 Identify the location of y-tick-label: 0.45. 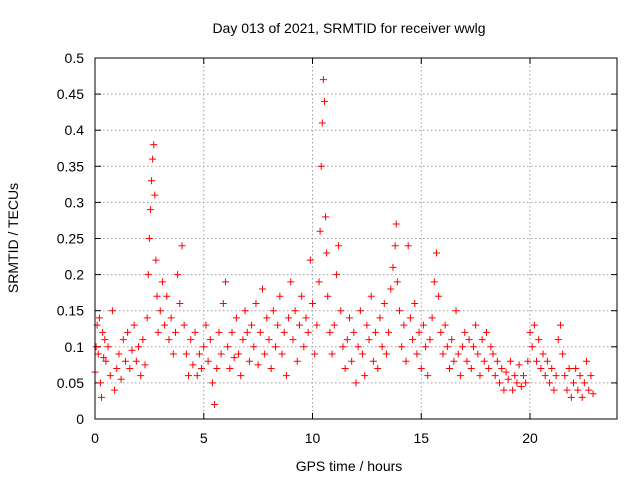
(70, 94).